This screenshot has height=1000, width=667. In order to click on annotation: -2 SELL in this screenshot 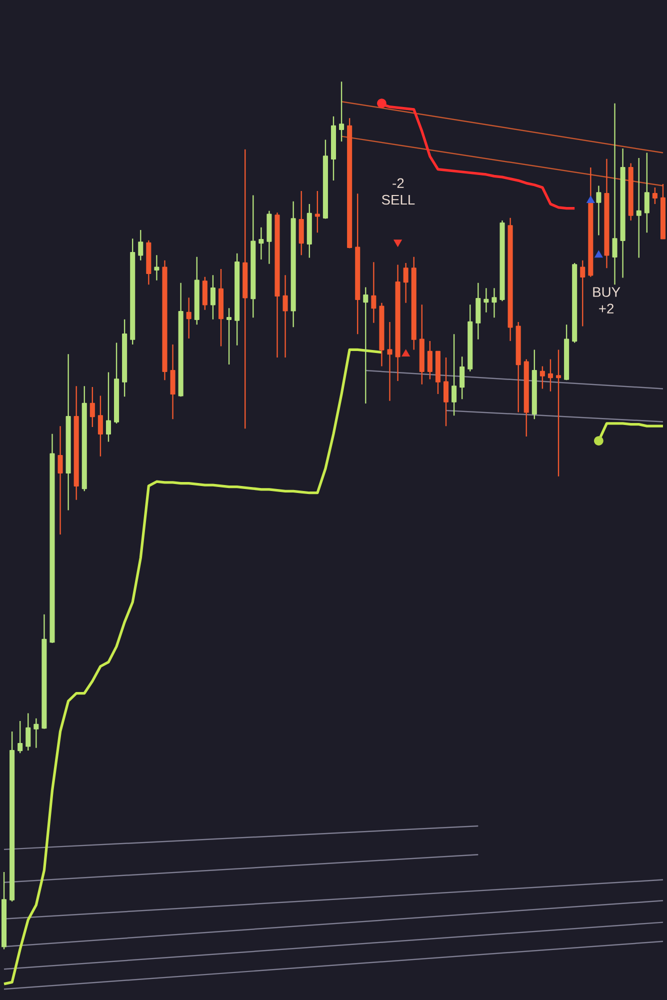, I will do `click(398, 191)`.